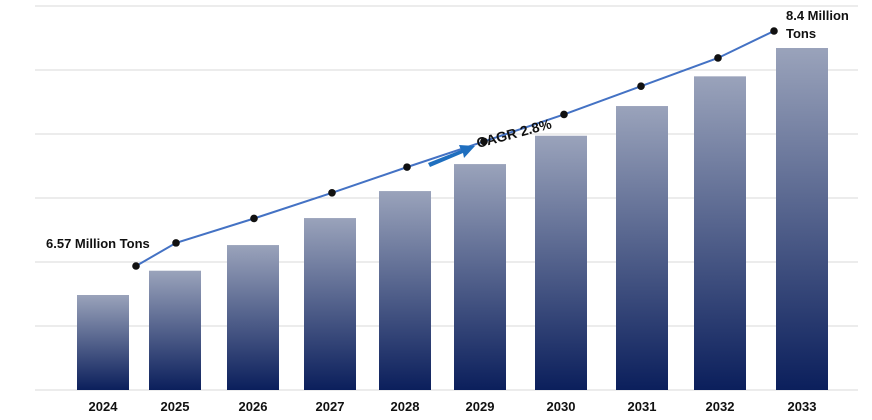 The width and height of the screenshot is (872, 420). I want to click on bar-2024, so click(103, 342).